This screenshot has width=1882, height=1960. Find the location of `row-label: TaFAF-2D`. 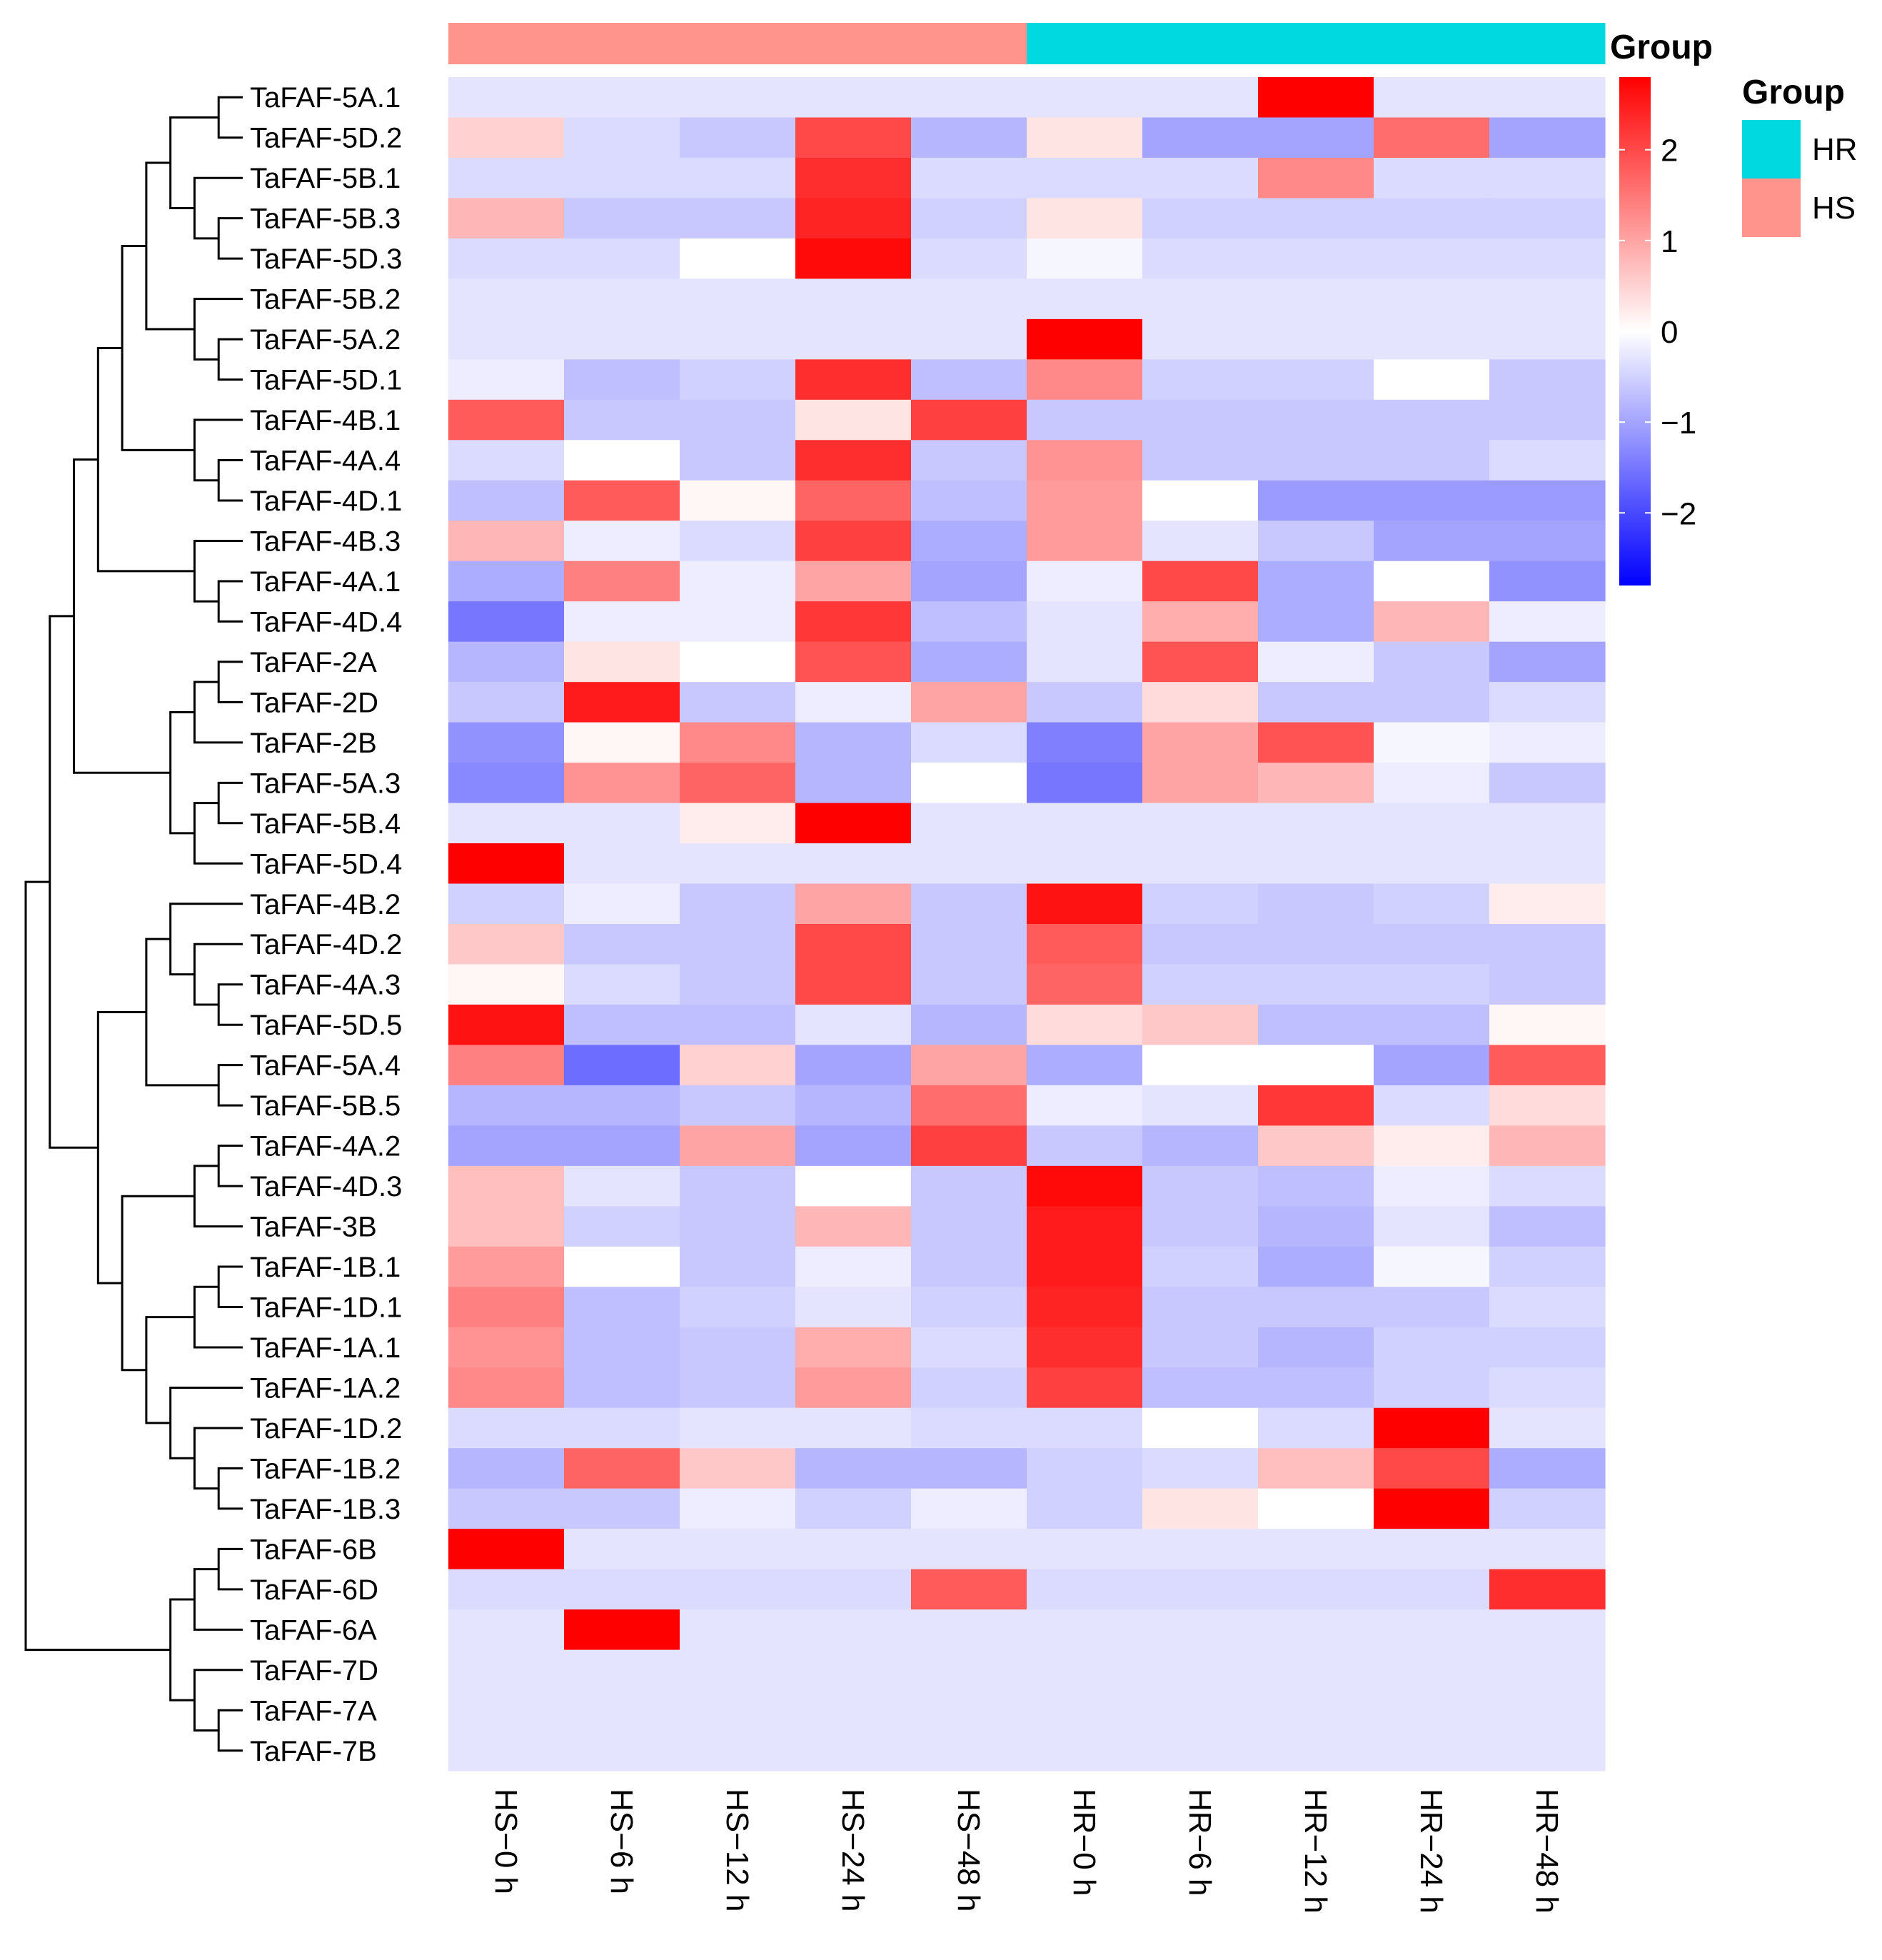

row-label: TaFAF-2D is located at coordinates (314, 702).